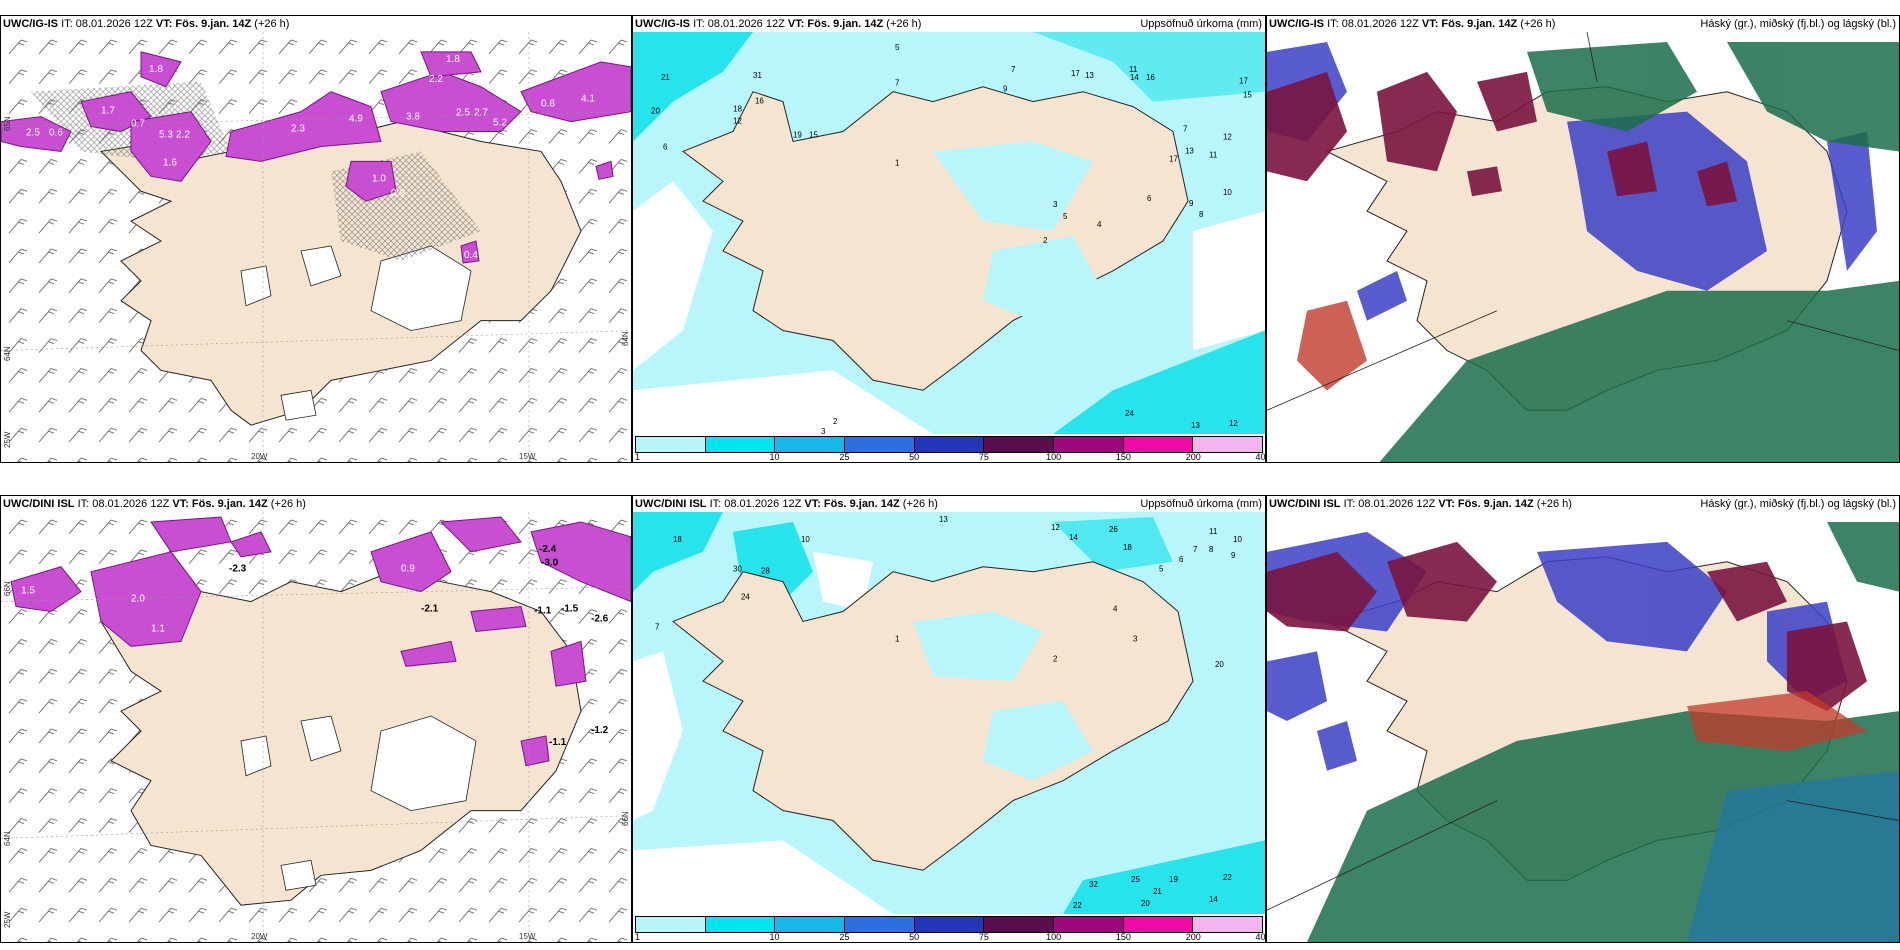 This screenshot has height=950, width=1900. I want to click on lon-label: 25W, so click(7, 919).